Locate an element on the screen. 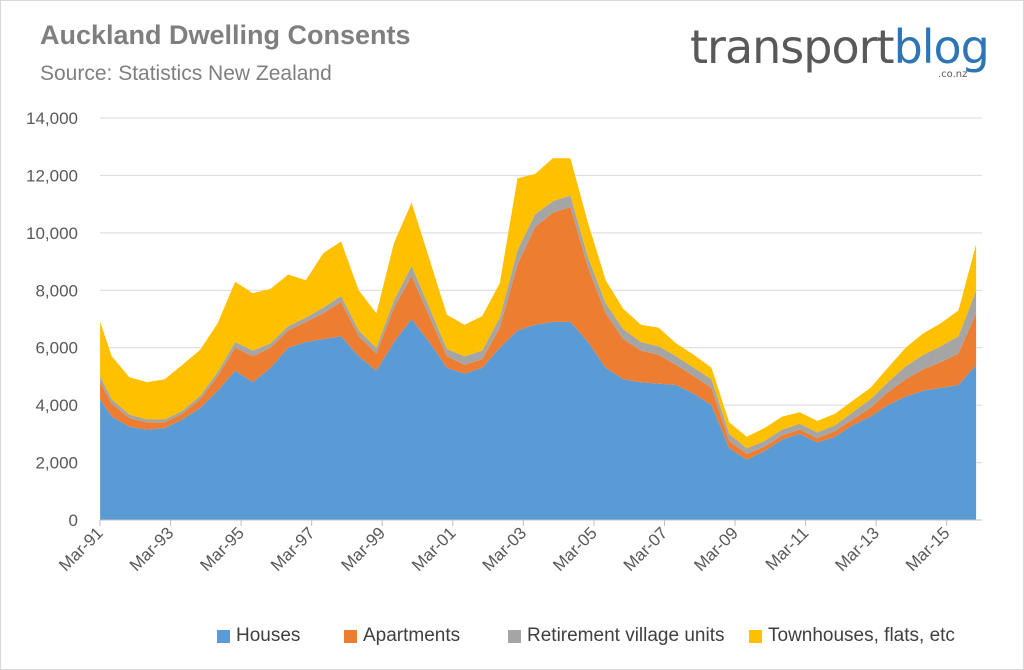  x-tick-label: Mar-05 is located at coordinates (575, 549).